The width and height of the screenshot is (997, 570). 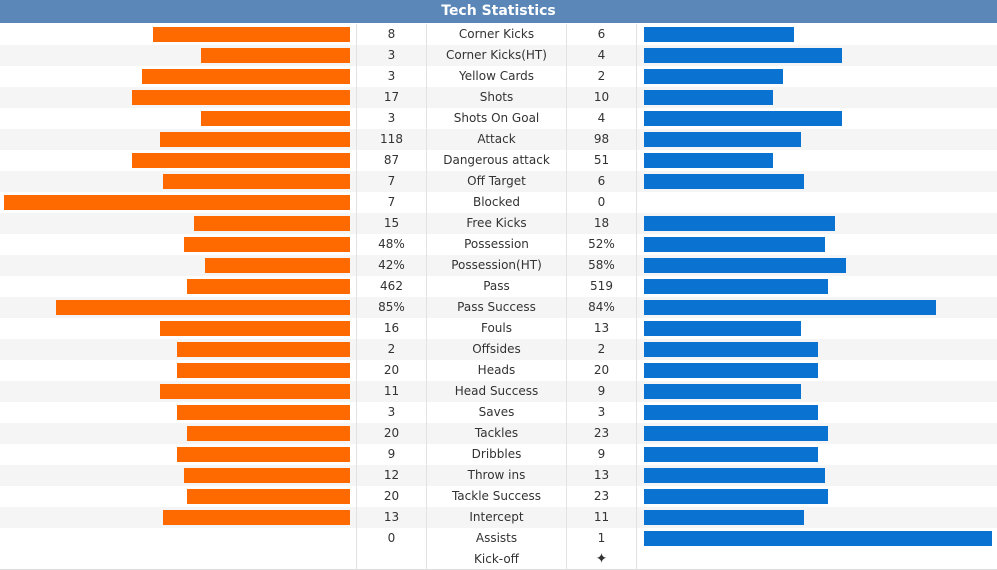 I want to click on home-value: 0, so click(x=391, y=538).